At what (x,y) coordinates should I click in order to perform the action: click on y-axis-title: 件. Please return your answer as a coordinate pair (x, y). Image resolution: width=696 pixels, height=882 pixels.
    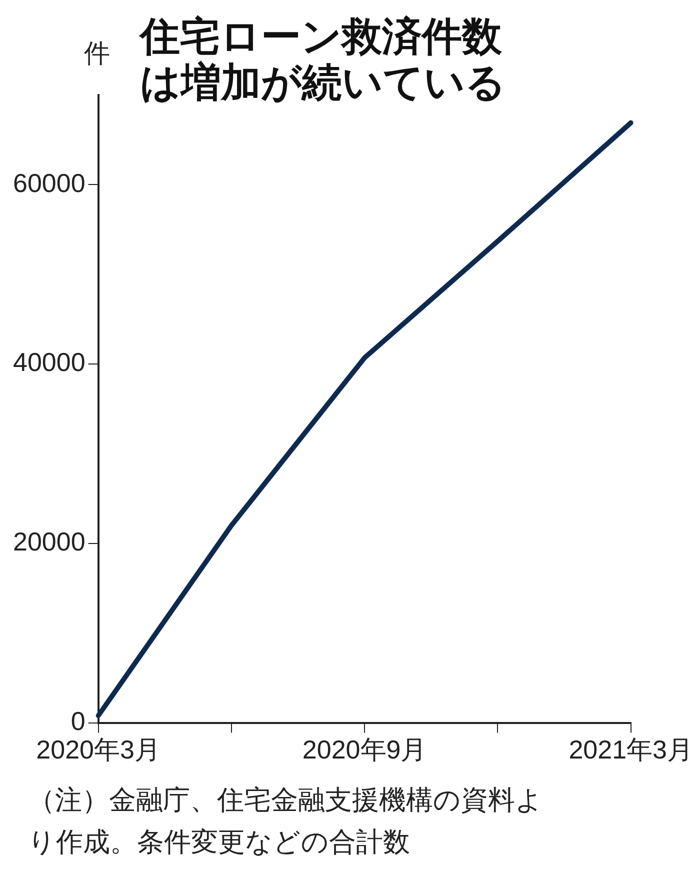
    Looking at the image, I should click on (97, 54).